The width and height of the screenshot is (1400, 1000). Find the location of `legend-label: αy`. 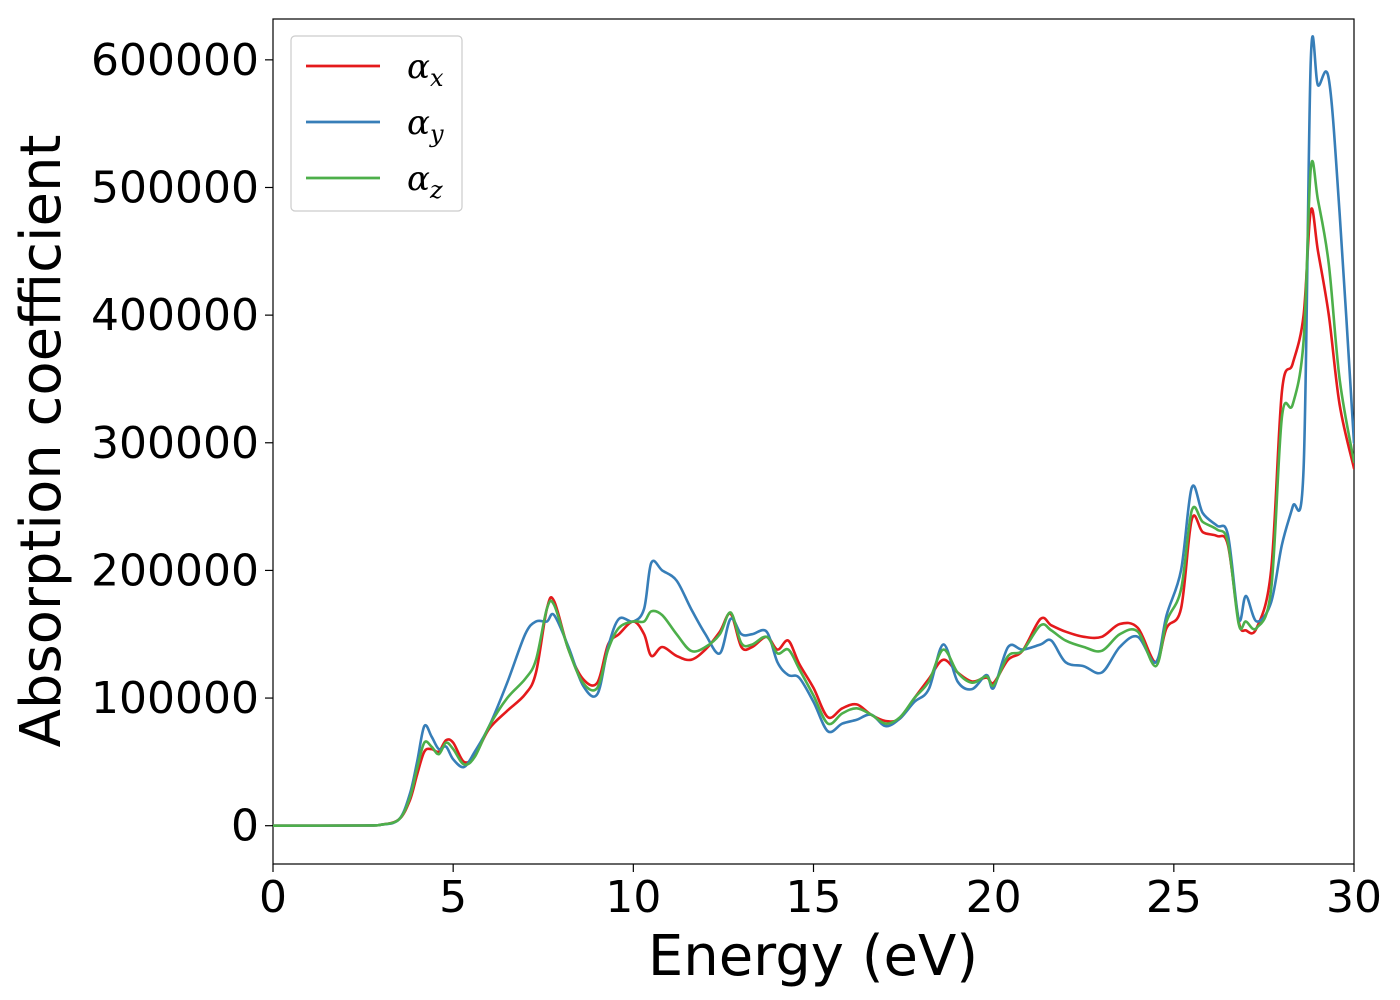

legend-label: αy is located at coordinates (425, 125).